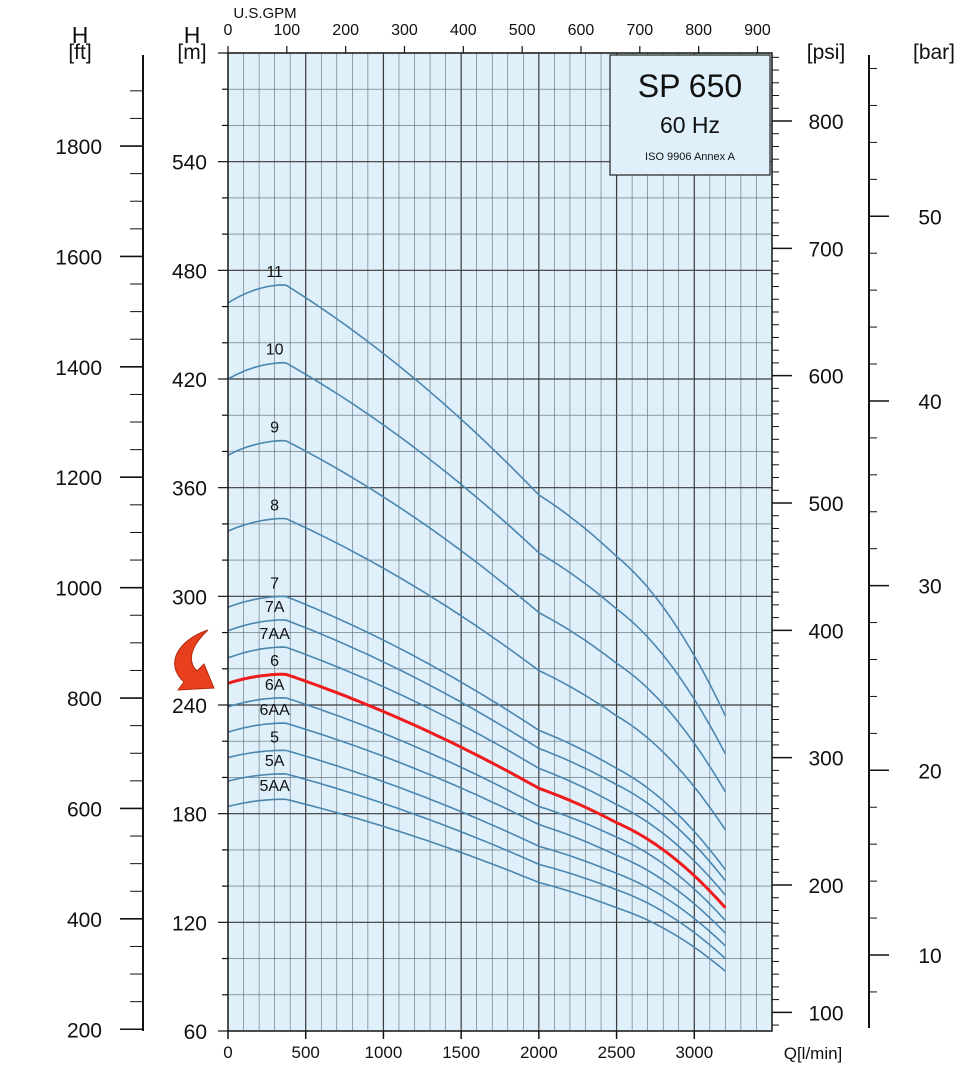 This screenshot has height=1066, width=969. Describe the element at coordinates (99, 532) in the screenshot. I see `left-ft-axis: 200 400 600 800 1000 1200 1400 1600 1800 H [ft]` at that location.